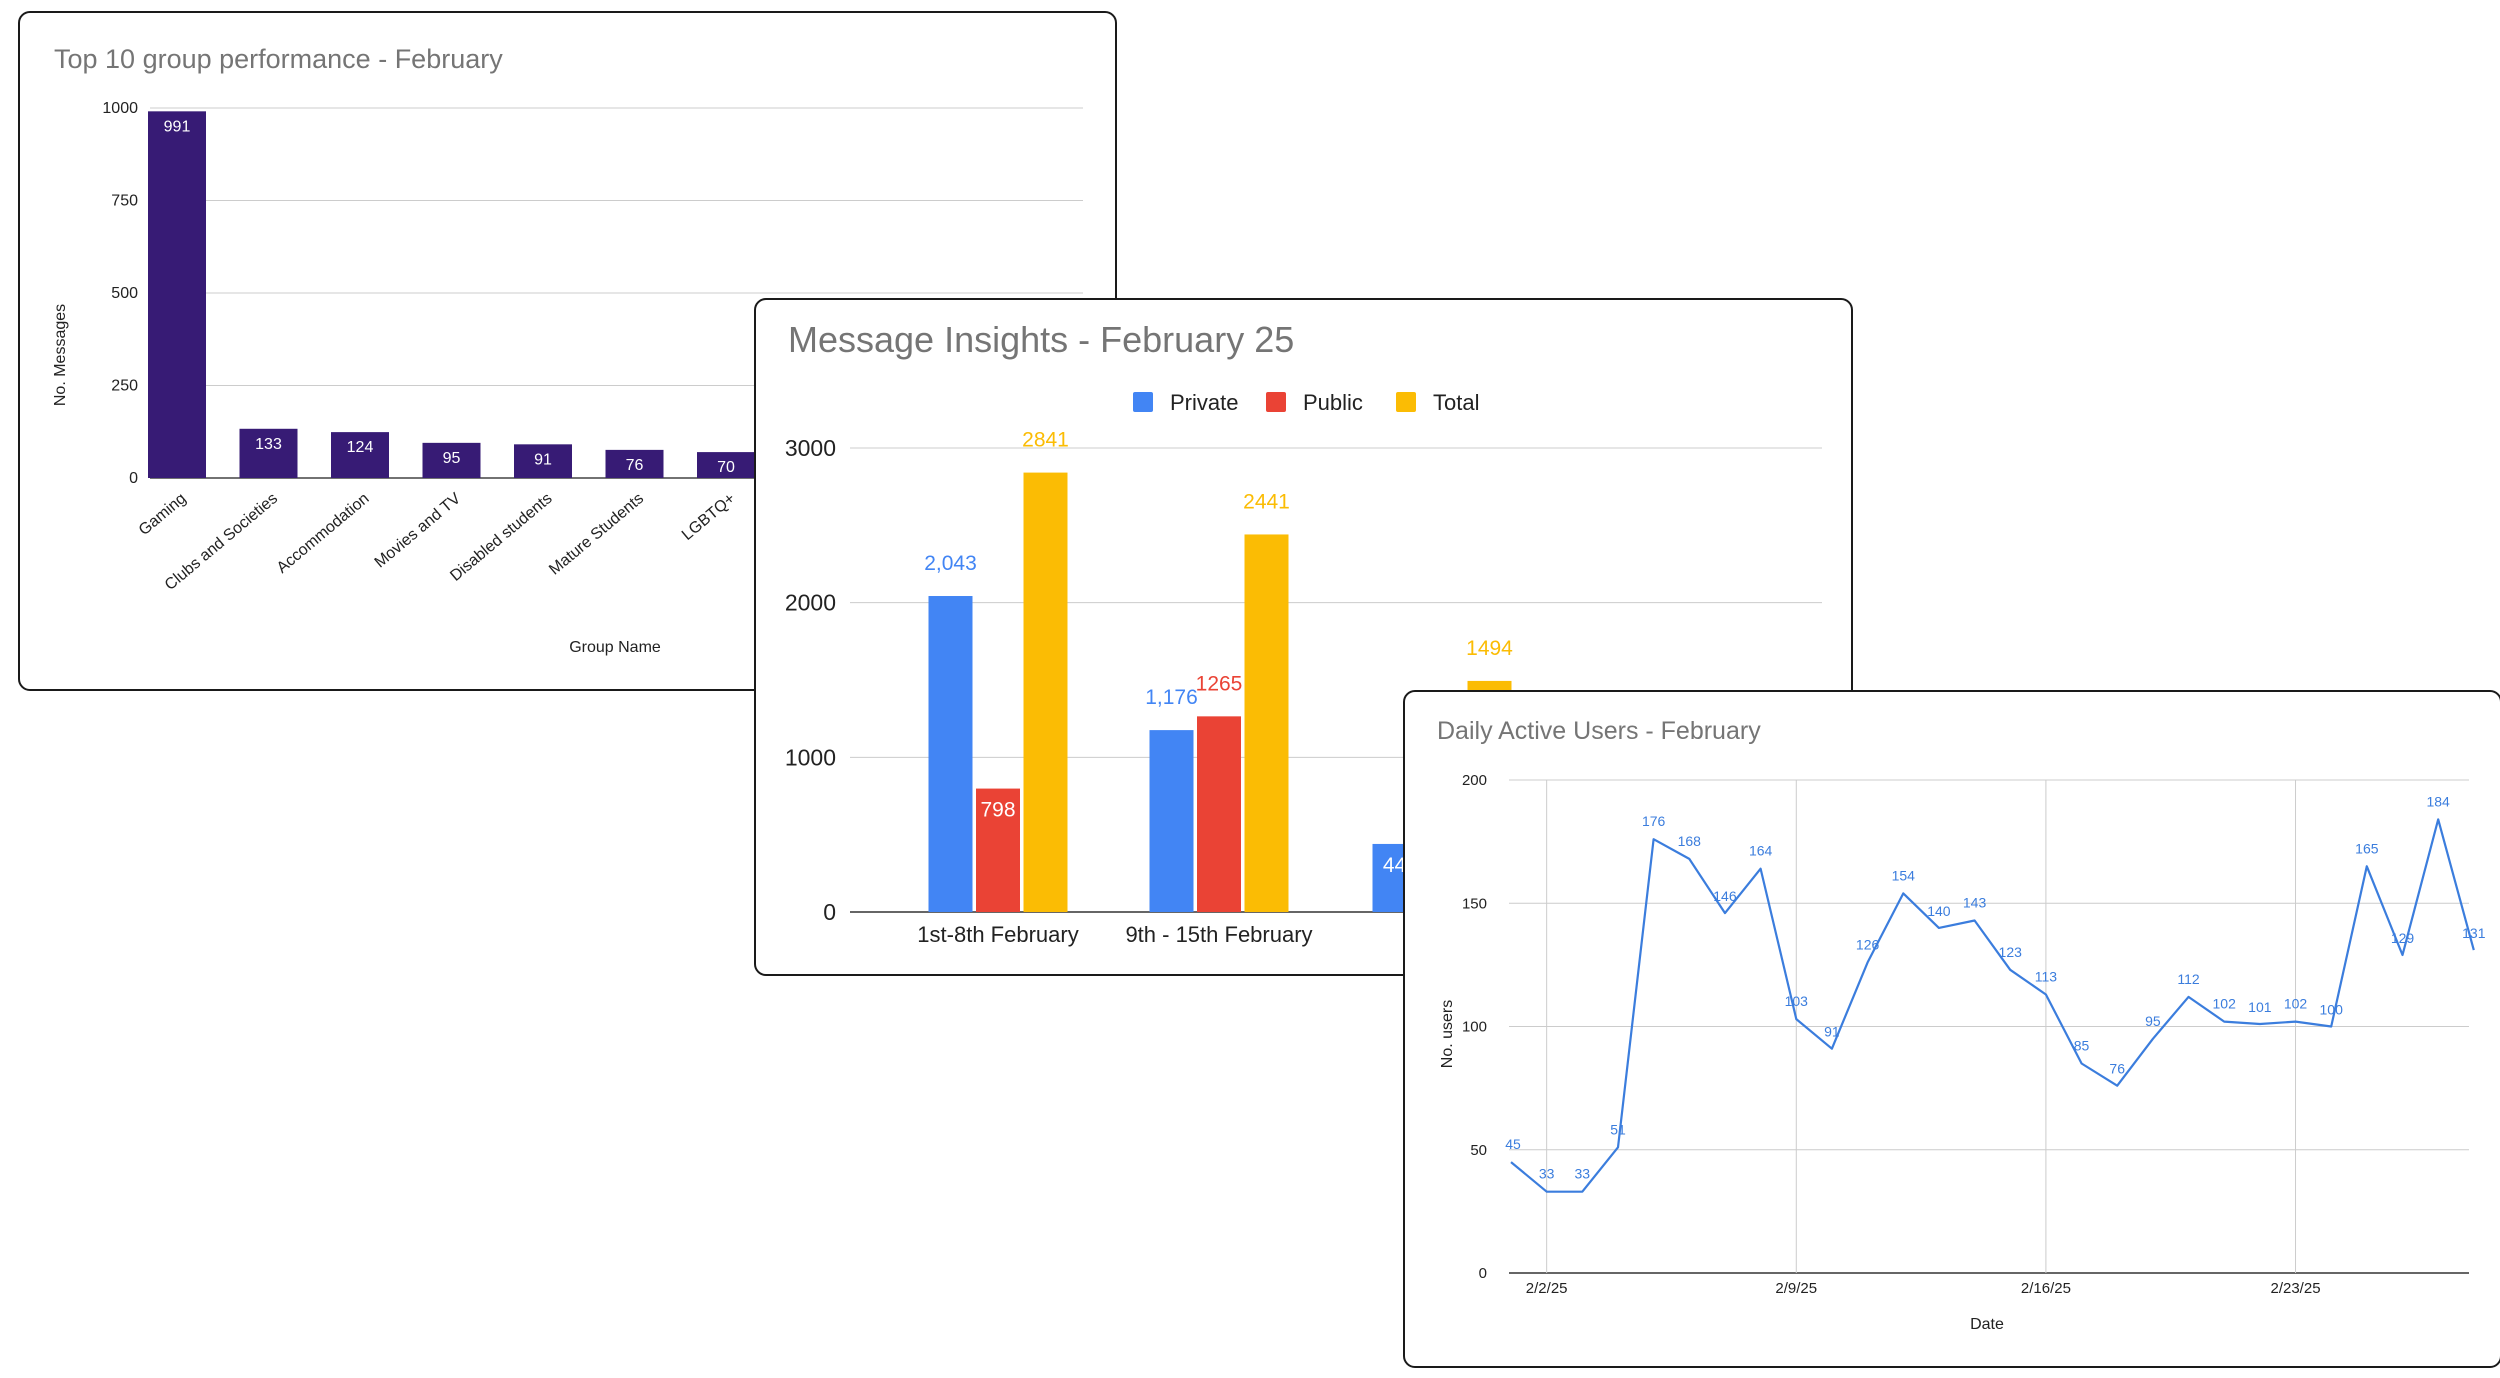 Image resolution: width=2500 pixels, height=1378 pixels. I want to click on dau-point-label: 140, so click(1939, 911).